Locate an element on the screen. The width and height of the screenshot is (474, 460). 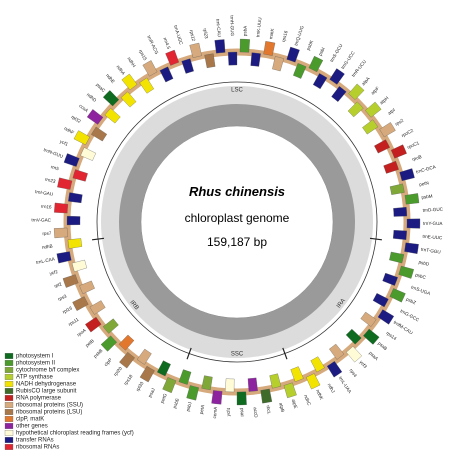
gene-label: psbM is located at coordinates (427, 196).